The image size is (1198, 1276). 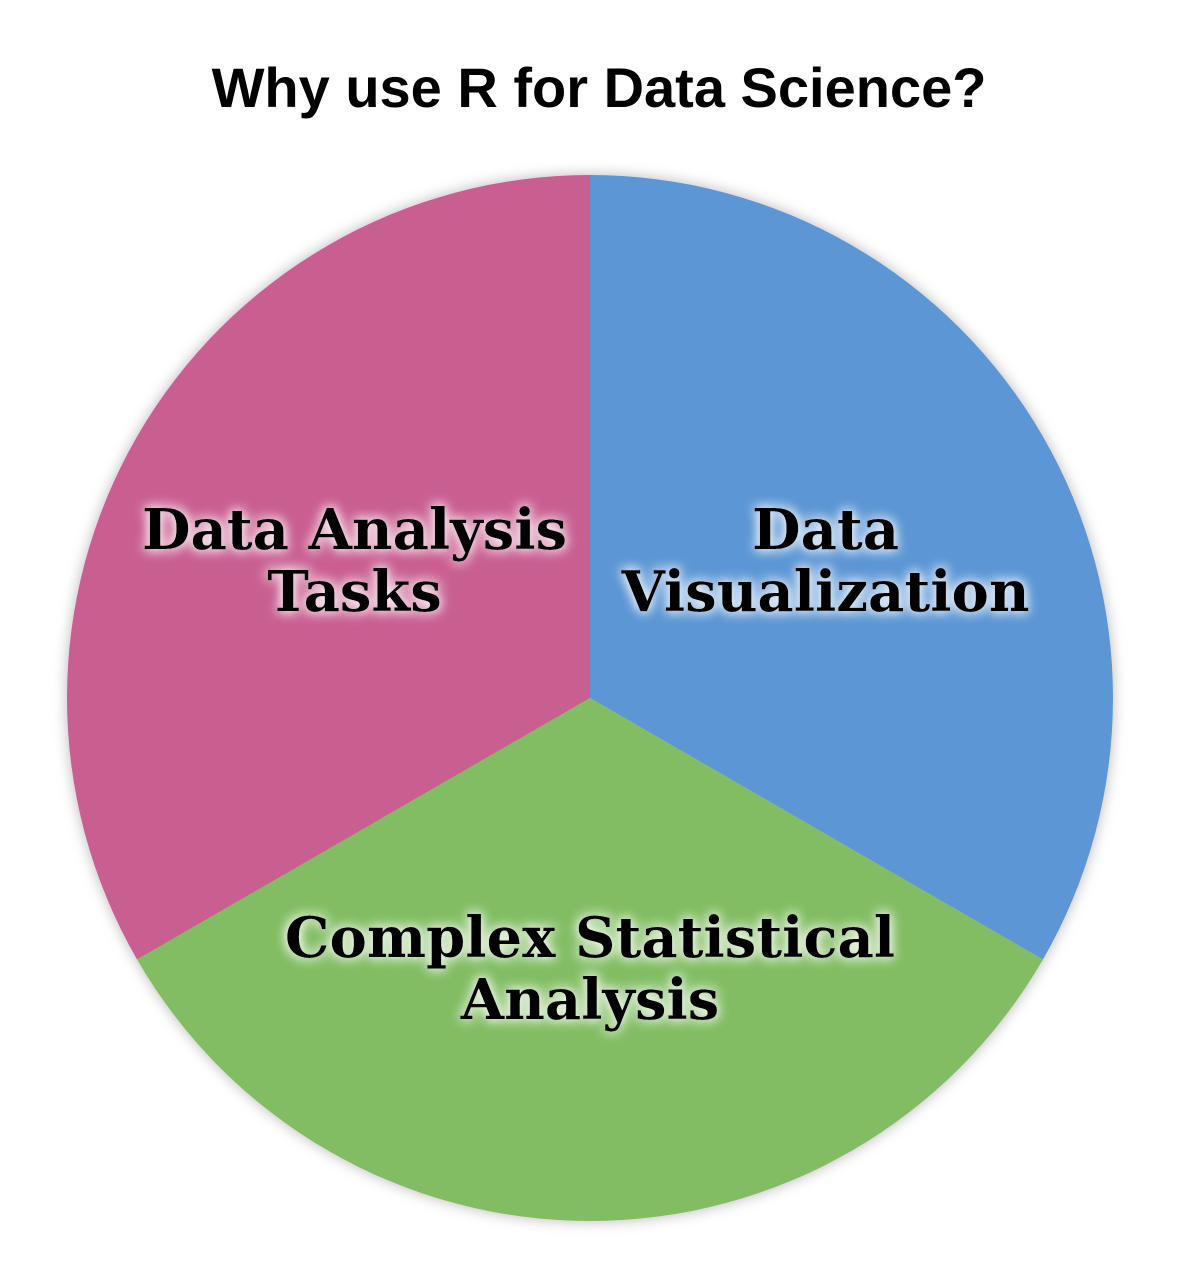 I want to click on pie-slice-label-line: Analysis, so click(x=590, y=1000).